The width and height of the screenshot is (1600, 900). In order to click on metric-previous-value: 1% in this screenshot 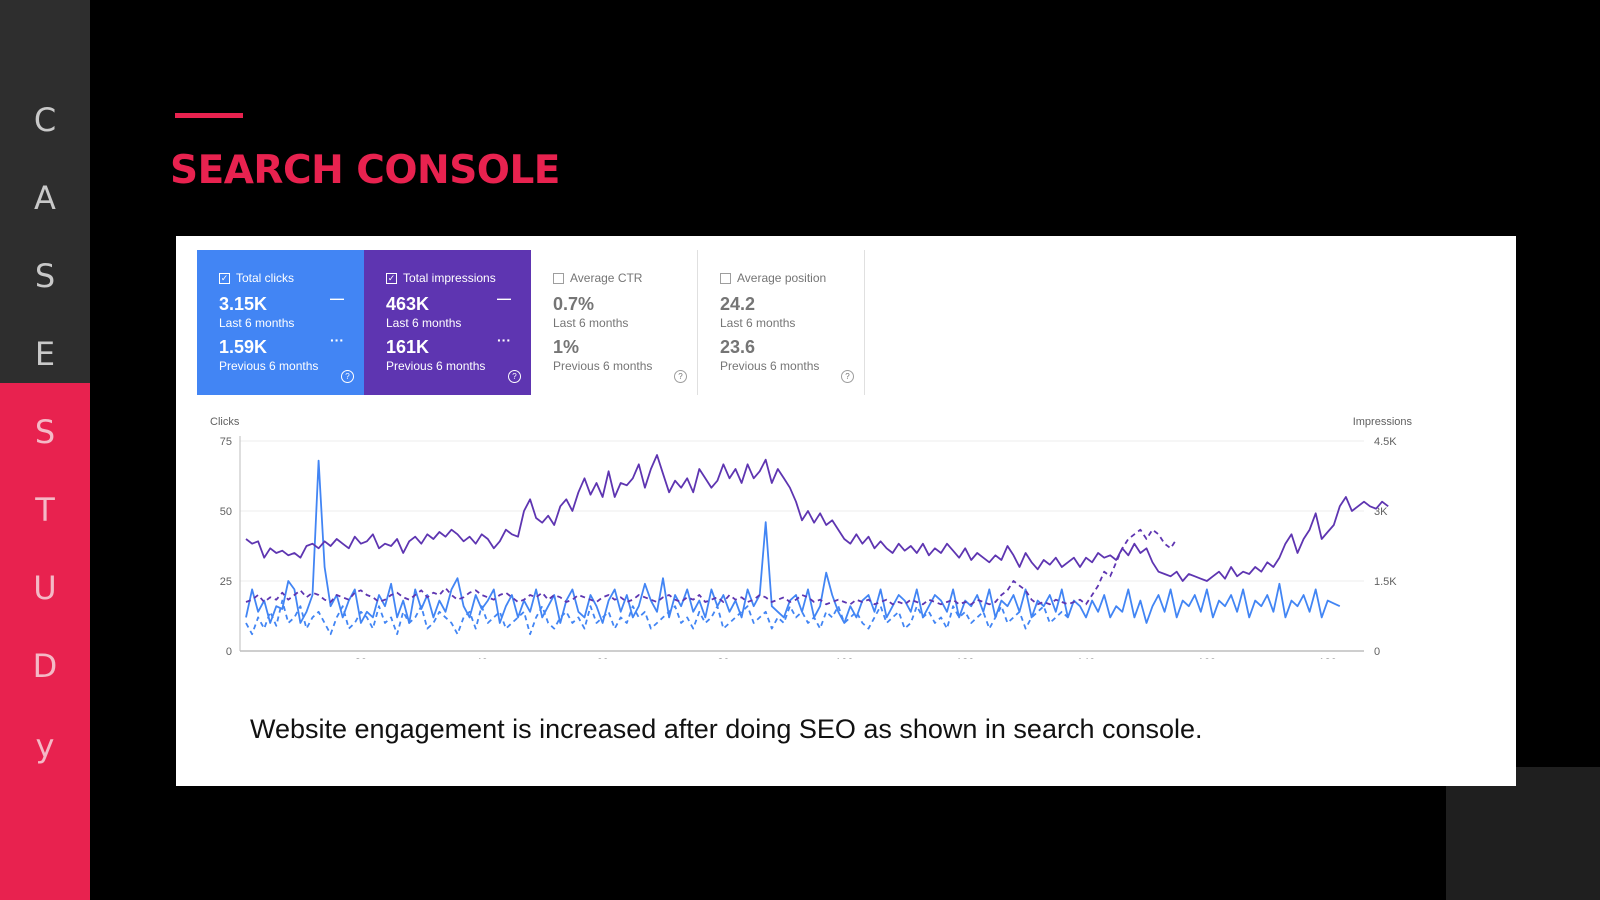, I will do `click(566, 347)`.